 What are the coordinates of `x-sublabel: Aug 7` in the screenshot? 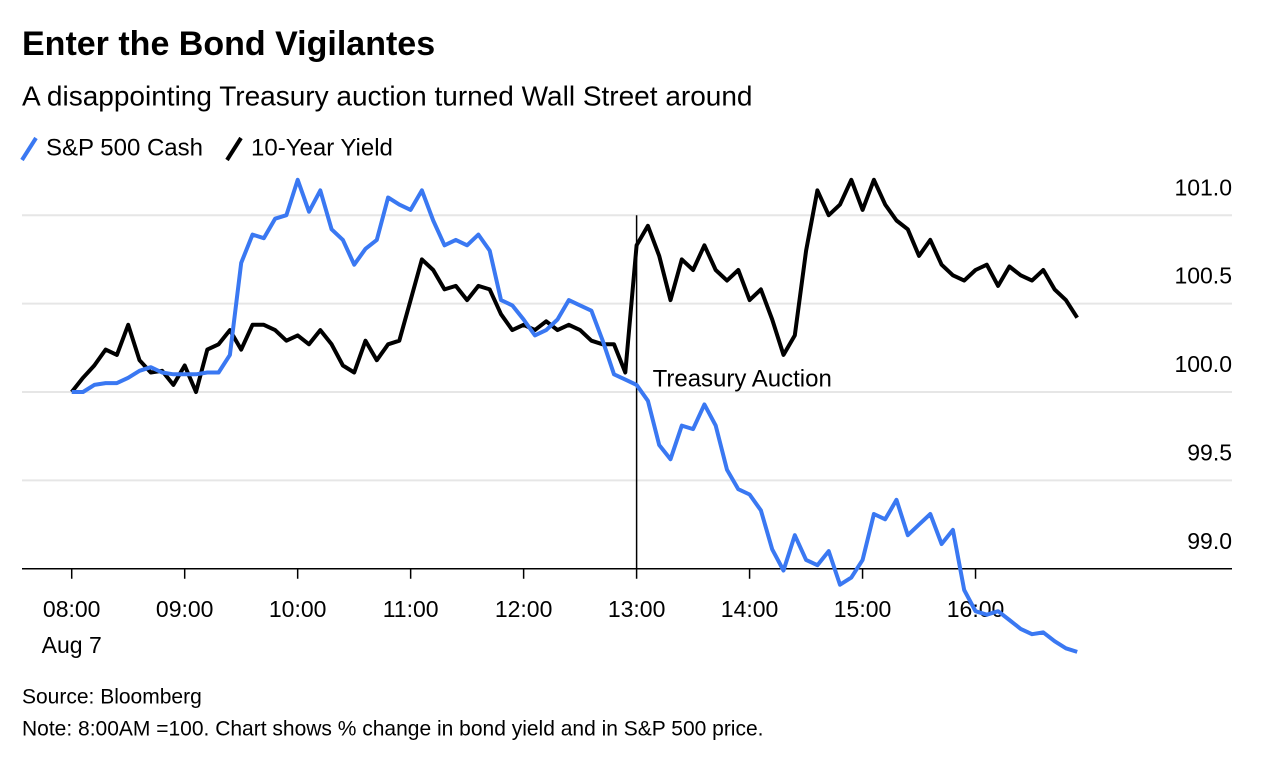 It's located at (72, 645).